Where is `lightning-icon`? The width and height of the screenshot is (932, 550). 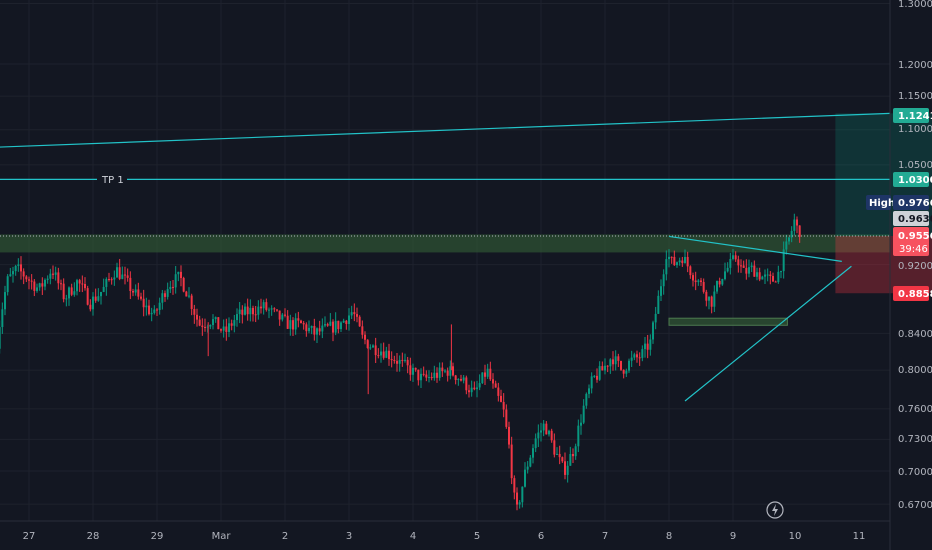
lightning-icon is located at coordinates (775, 510).